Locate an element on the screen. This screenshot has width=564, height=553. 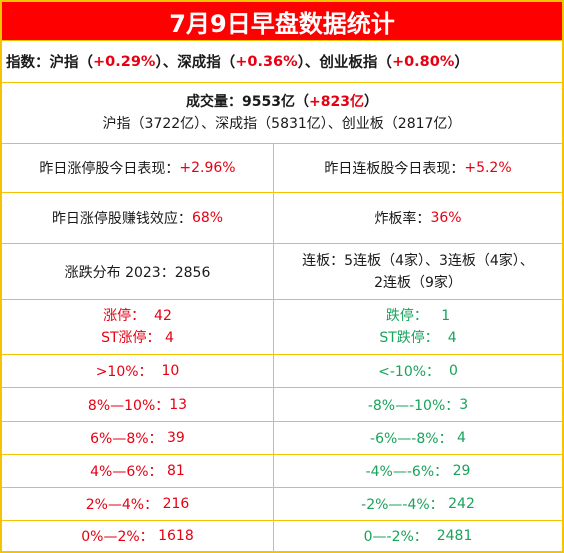
range-down-cell: <-10%： 0 is located at coordinates (418, 371).